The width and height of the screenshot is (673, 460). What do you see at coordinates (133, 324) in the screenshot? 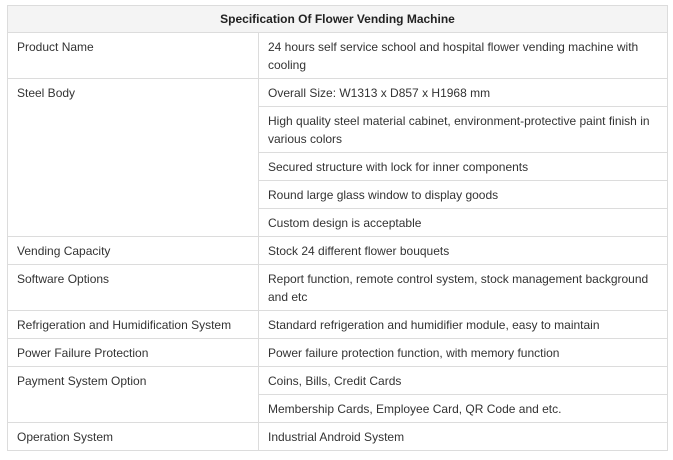
I see `spec-label: Refrigeration and Humidification System` at bounding box center [133, 324].